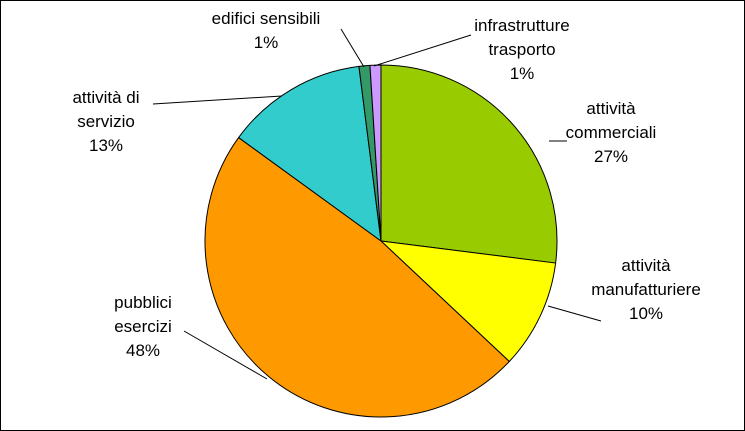 The width and height of the screenshot is (745, 431). Describe the element at coordinates (266, 30) in the screenshot. I see `label-edifici-sensibili: edifici sensibili 1%` at that location.